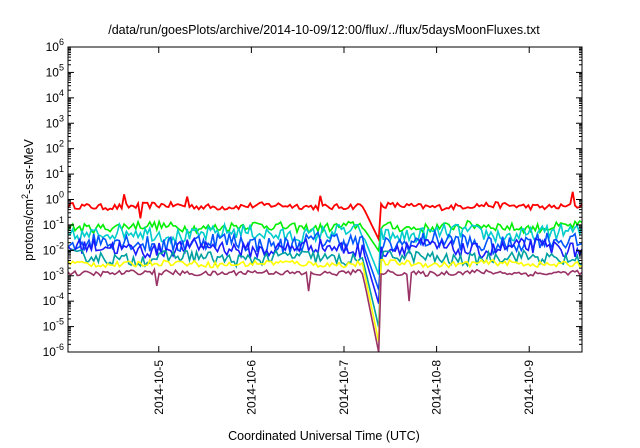 This screenshot has width=640, height=448. What do you see at coordinates (324, 436) in the screenshot?
I see `x-axis-title: Coordinated Universal Time (UTC)` at bounding box center [324, 436].